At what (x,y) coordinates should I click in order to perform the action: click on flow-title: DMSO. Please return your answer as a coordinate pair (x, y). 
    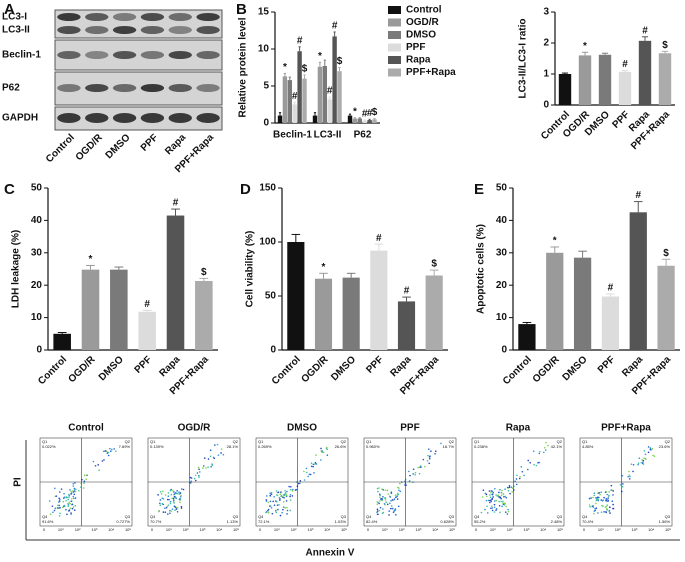
    Looking at the image, I should click on (302, 428).